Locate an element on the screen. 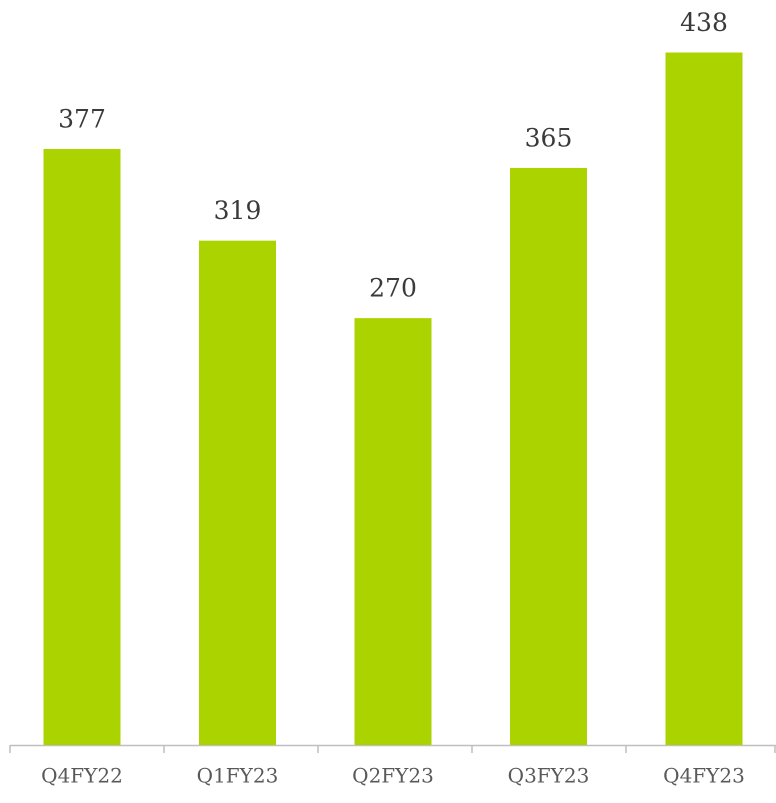 Image resolution: width=776 pixels, height=803 pixels. x-tick-label: Q4FY22 is located at coordinates (82, 776).